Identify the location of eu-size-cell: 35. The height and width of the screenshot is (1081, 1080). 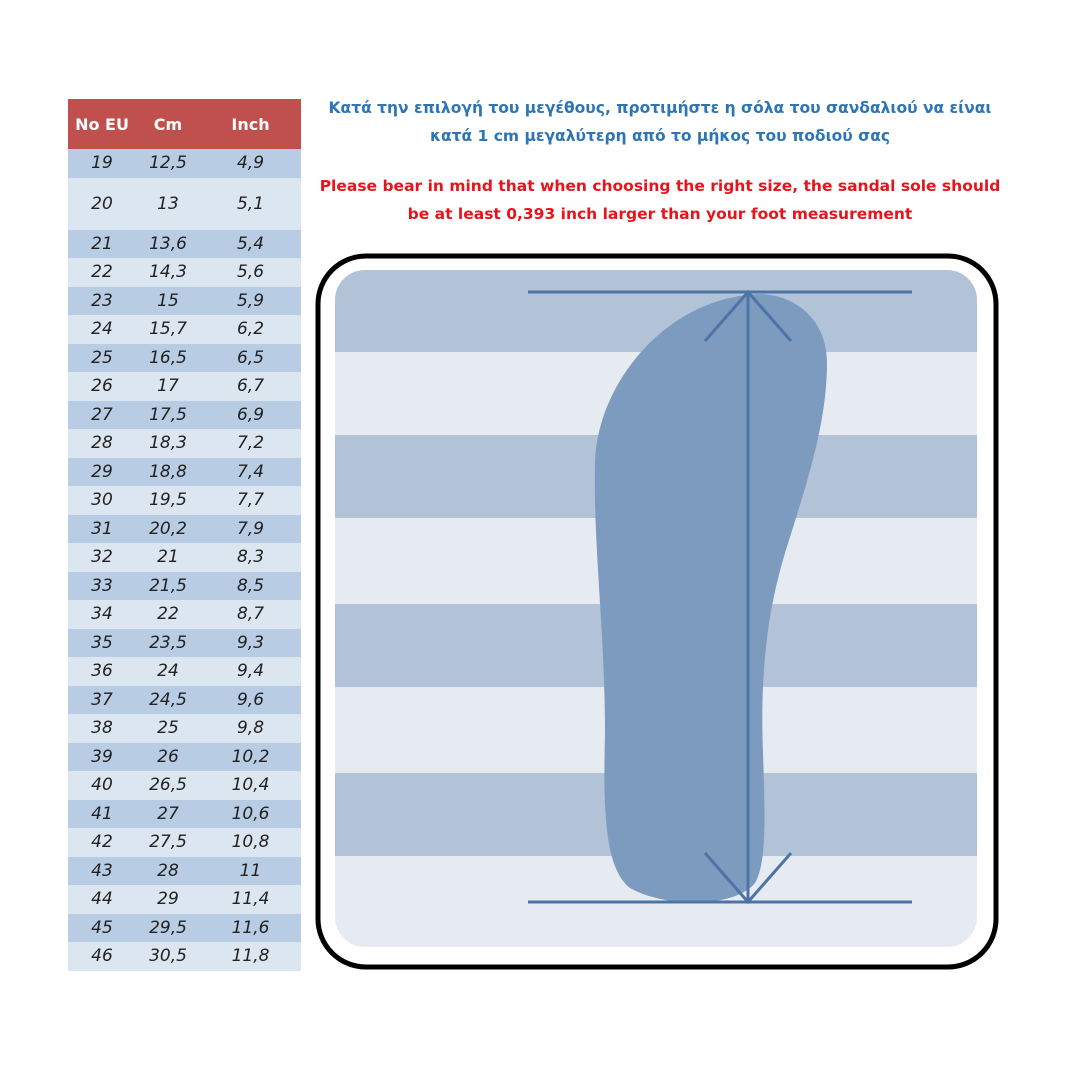
(102, 642).